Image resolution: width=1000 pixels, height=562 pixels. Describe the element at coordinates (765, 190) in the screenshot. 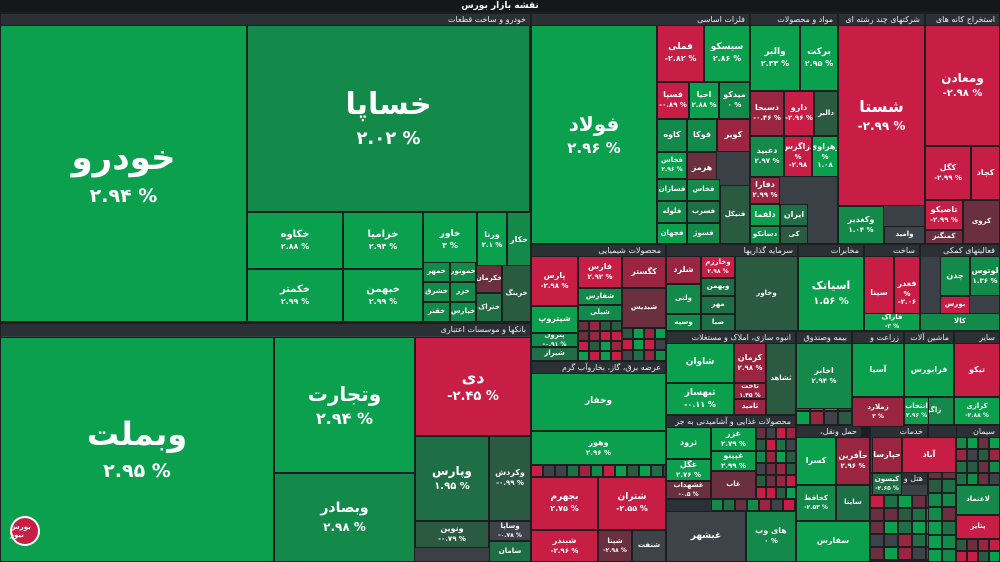

I see `stock-tile-دفارا: دفارا% ۲.۹۹` at that location.